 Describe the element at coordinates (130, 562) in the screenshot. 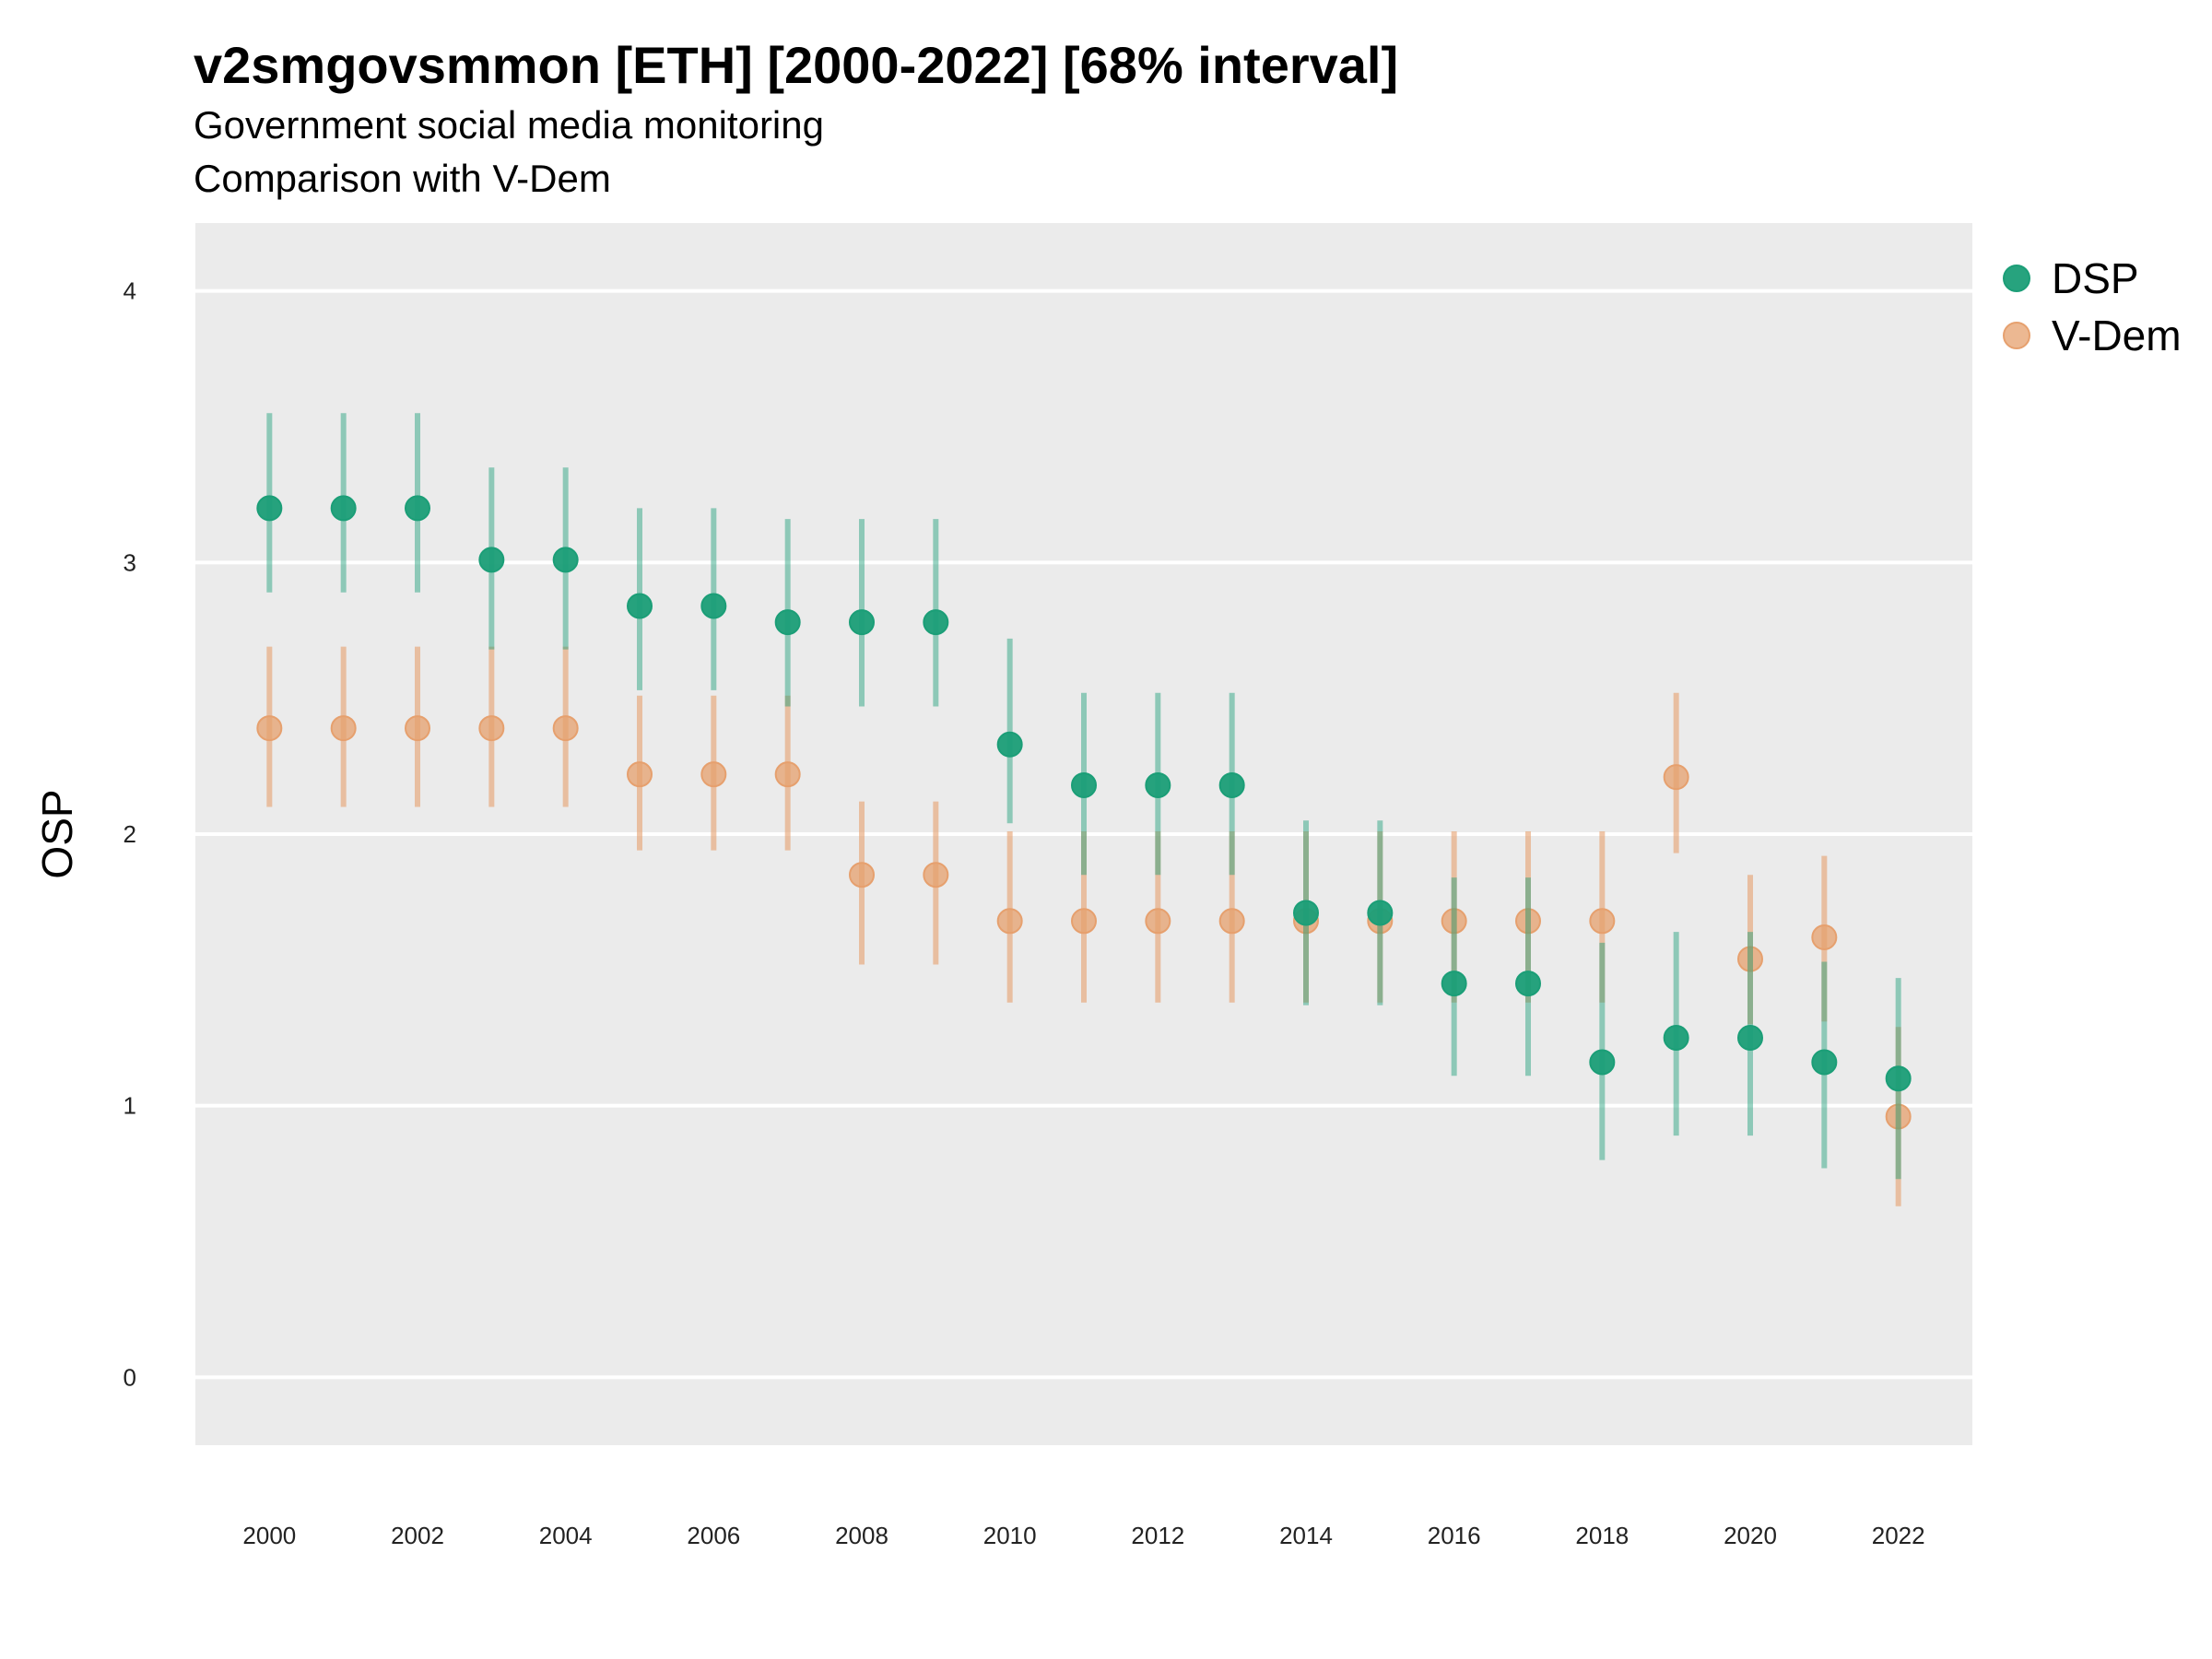

I see `y-tick-label-3: 3` at that location.